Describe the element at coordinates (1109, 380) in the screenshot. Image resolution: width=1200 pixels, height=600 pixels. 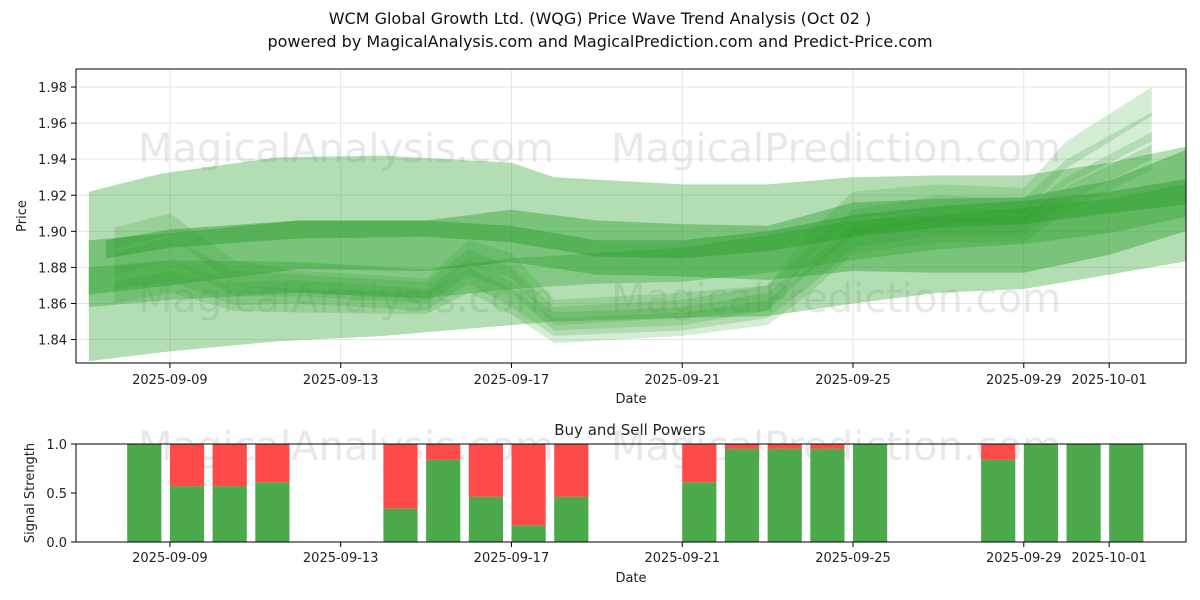
I see `price-xtick-label-6: 2025-10-01` at that location.